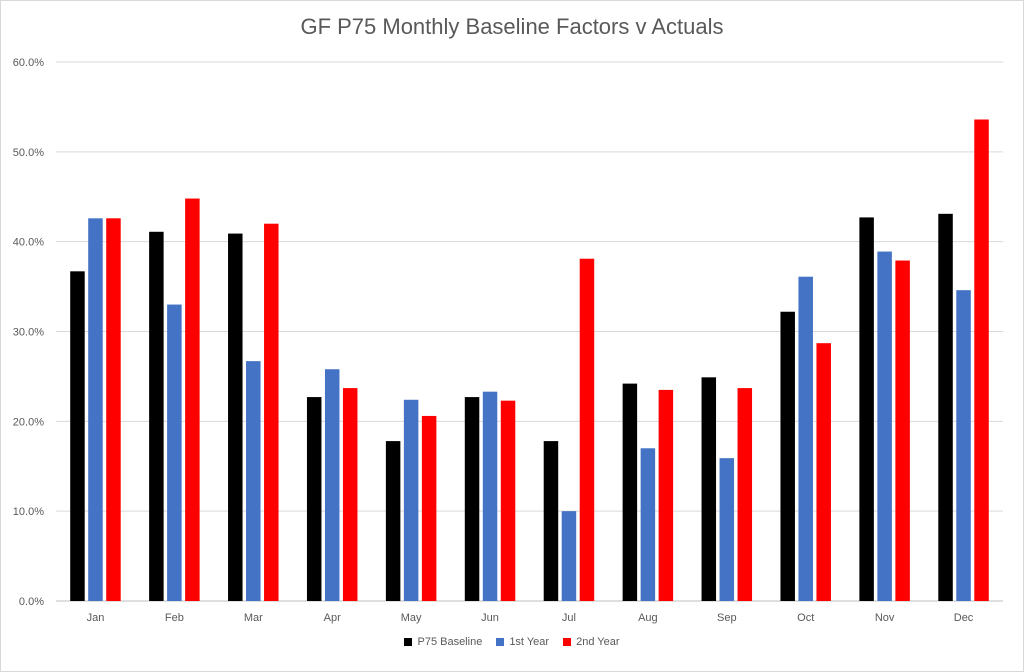 This screenshot has height=672, width=1024. Describe the element at coordinates (28, 63) in the screenshot. I see `y-tick-label: 60.0%` at that location.